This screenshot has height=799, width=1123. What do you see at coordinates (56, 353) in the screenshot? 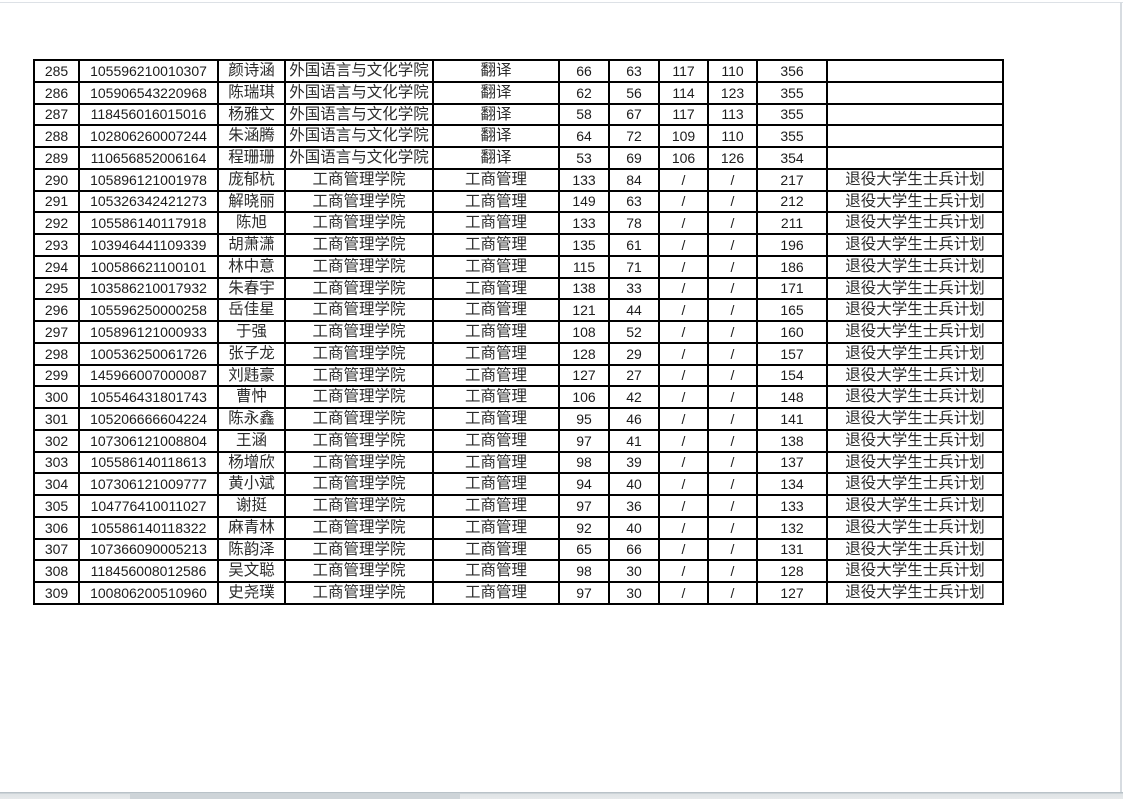
I see `table-cell: 298` at bounding box center [56, 353].